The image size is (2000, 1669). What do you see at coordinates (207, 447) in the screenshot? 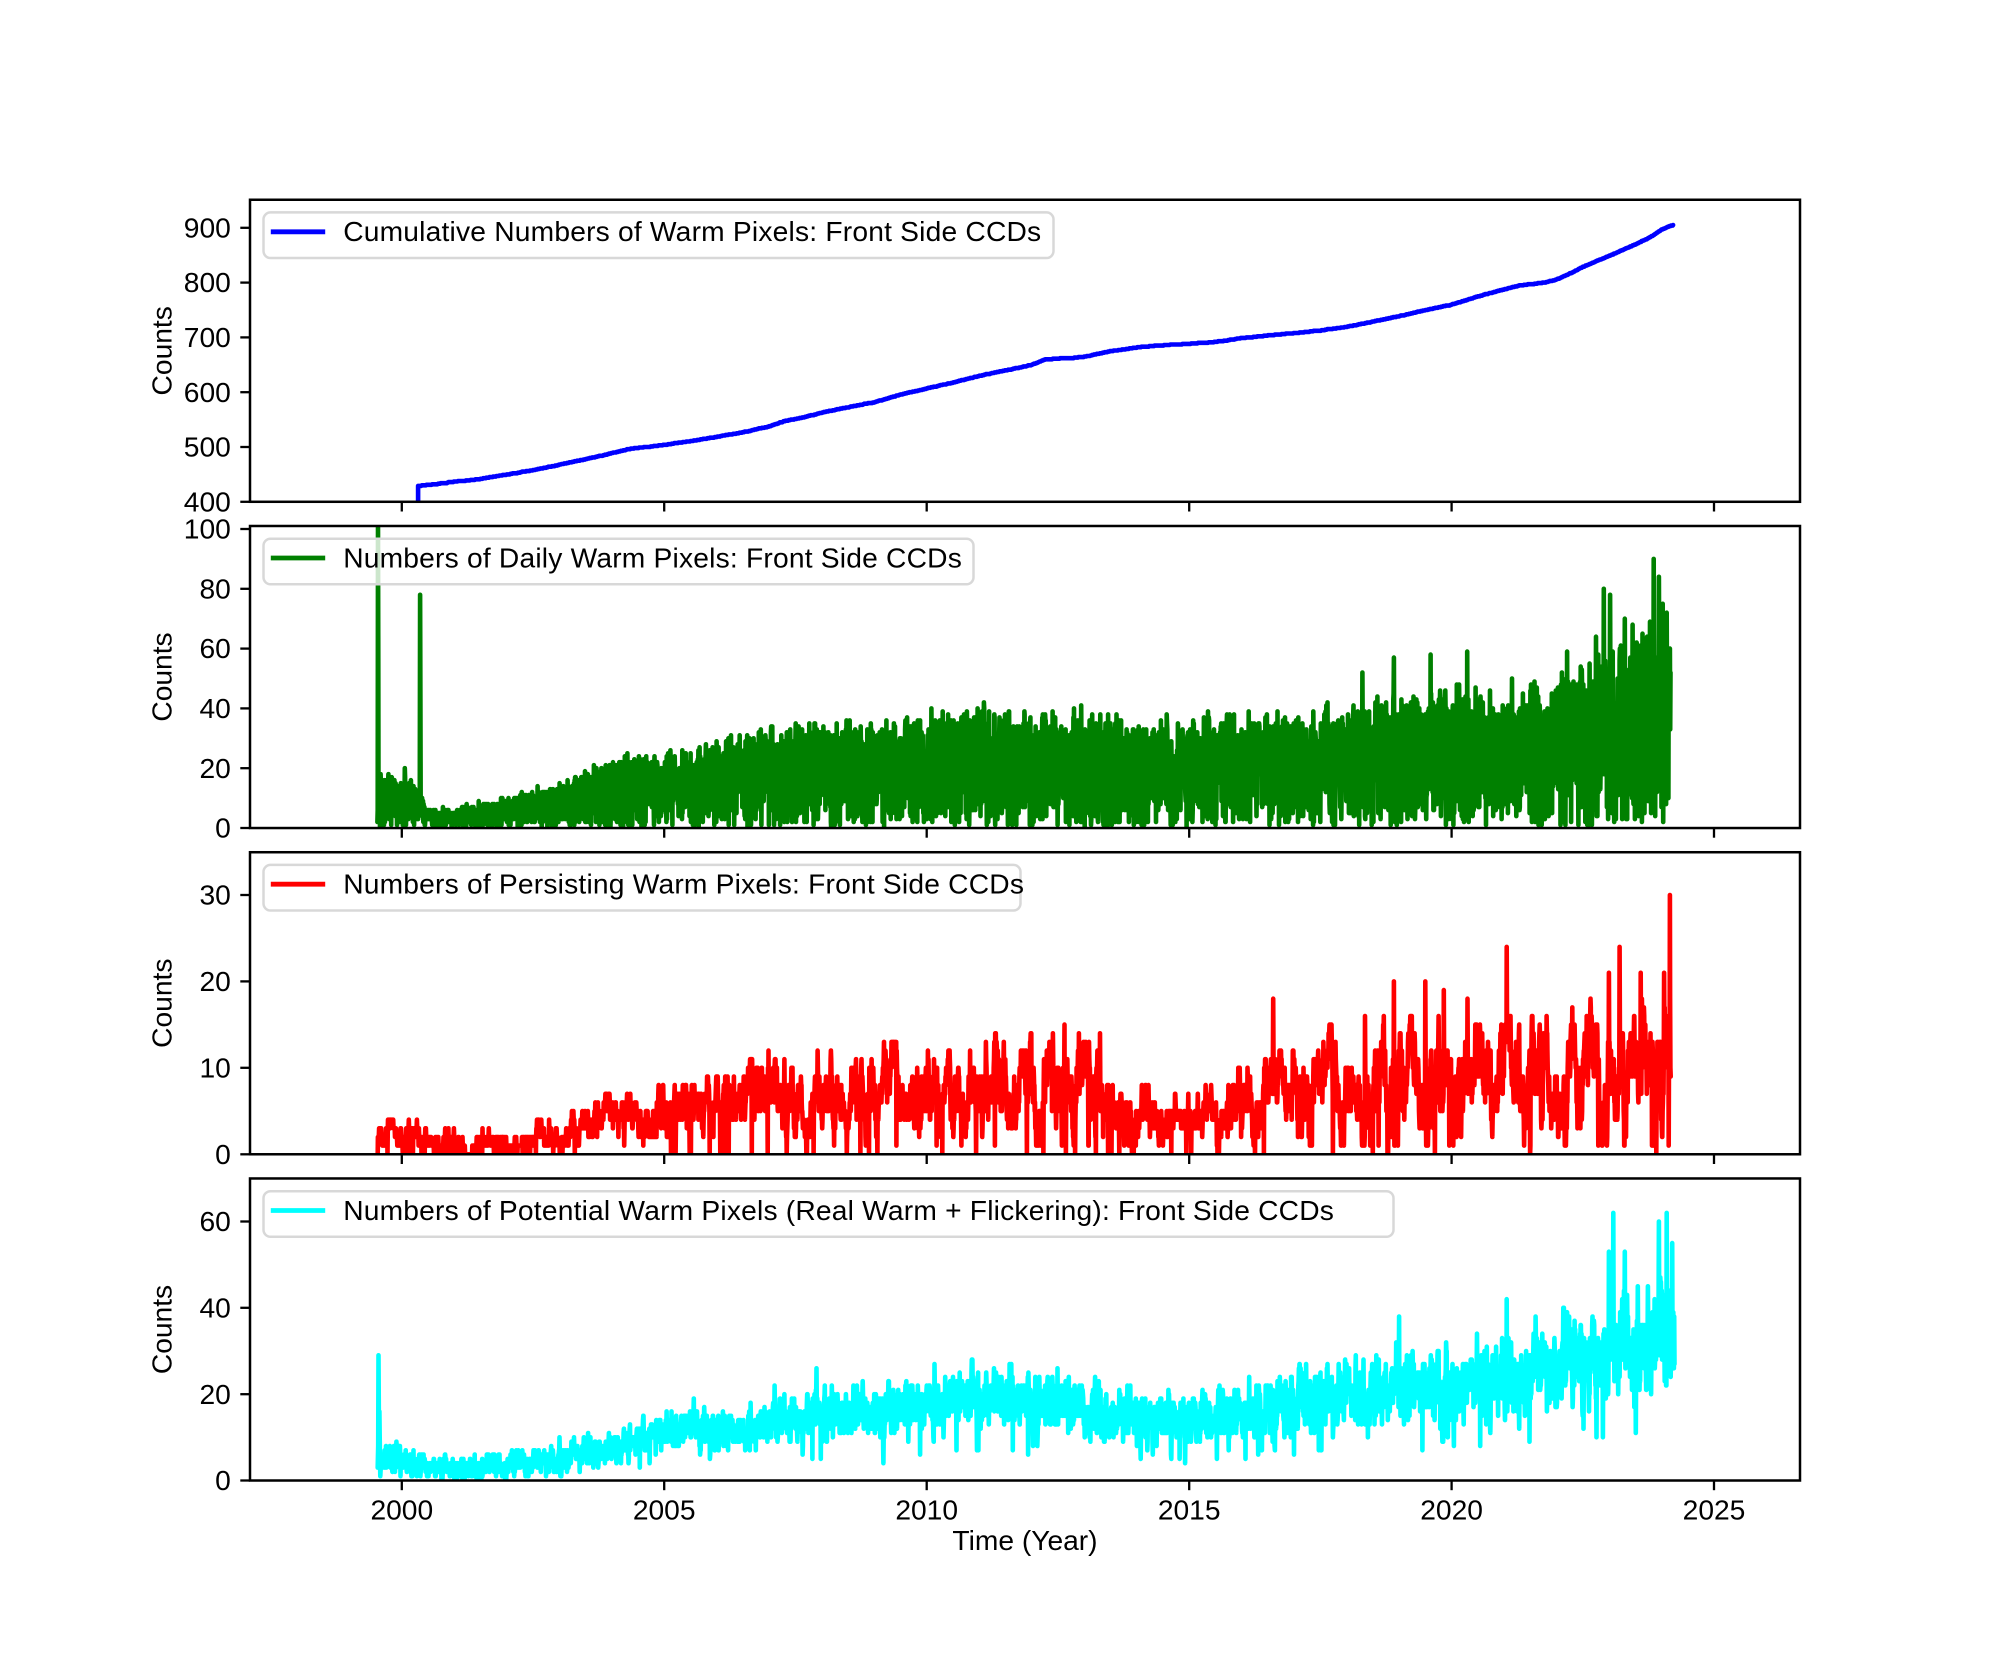
I see `svg-text: 500` at bounding box center [207, 447].